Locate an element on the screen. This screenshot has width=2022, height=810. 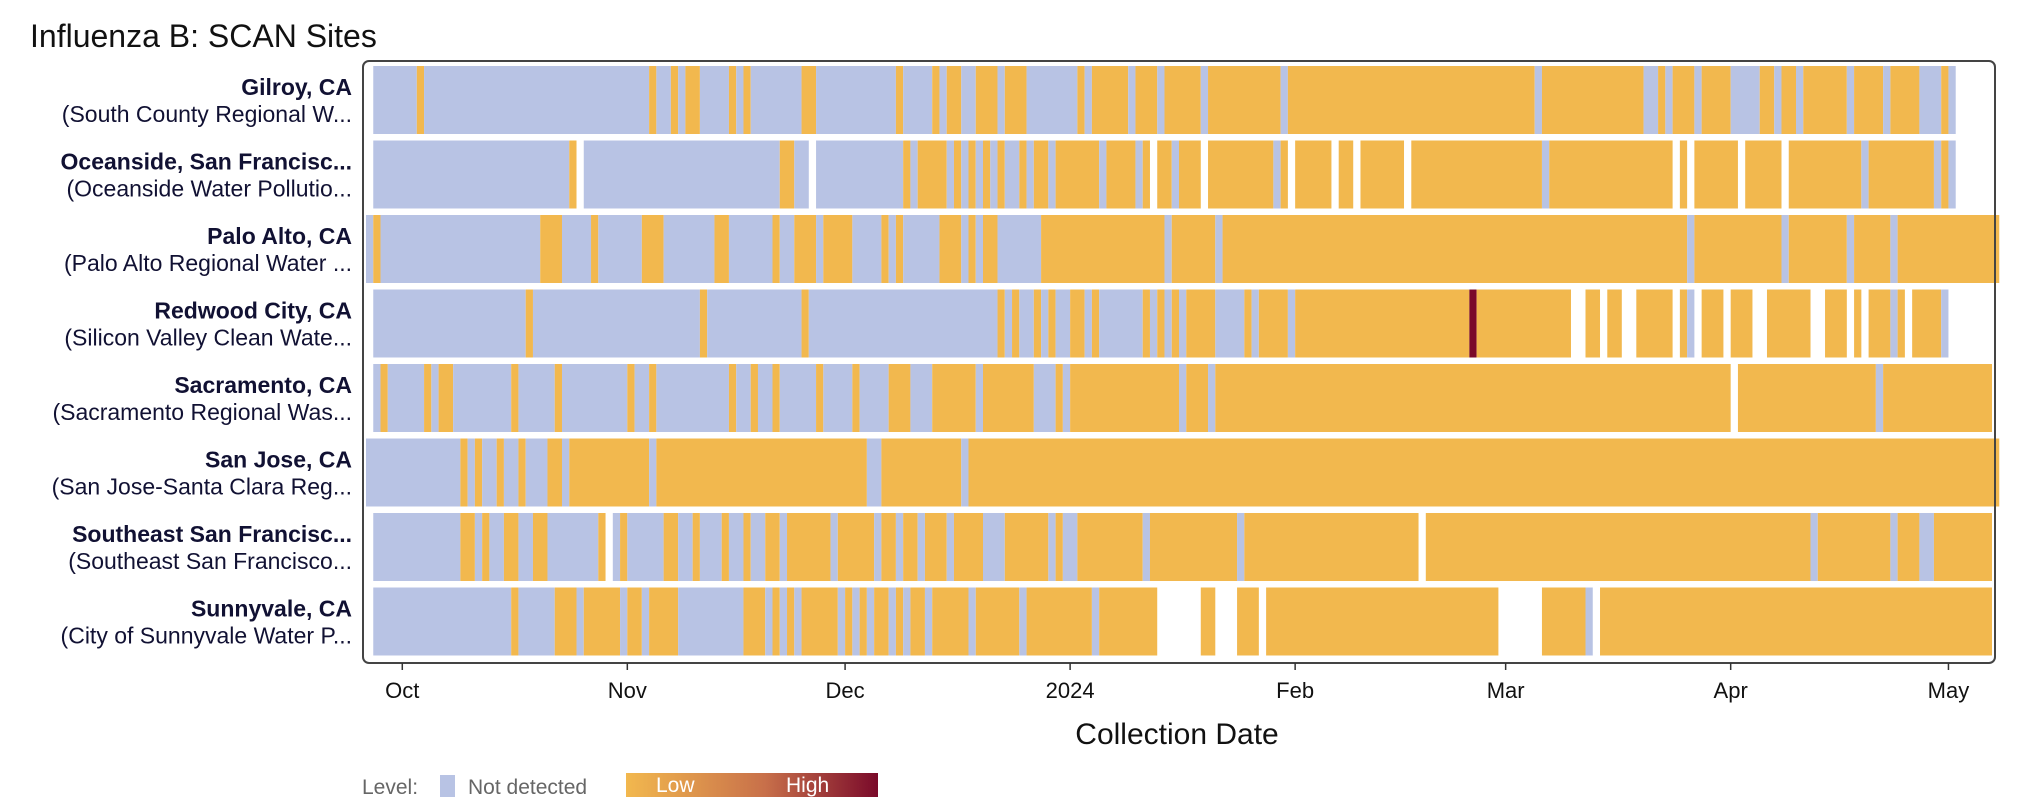
site-name-label: San Jose, CA is located at coordinates (278, 460).